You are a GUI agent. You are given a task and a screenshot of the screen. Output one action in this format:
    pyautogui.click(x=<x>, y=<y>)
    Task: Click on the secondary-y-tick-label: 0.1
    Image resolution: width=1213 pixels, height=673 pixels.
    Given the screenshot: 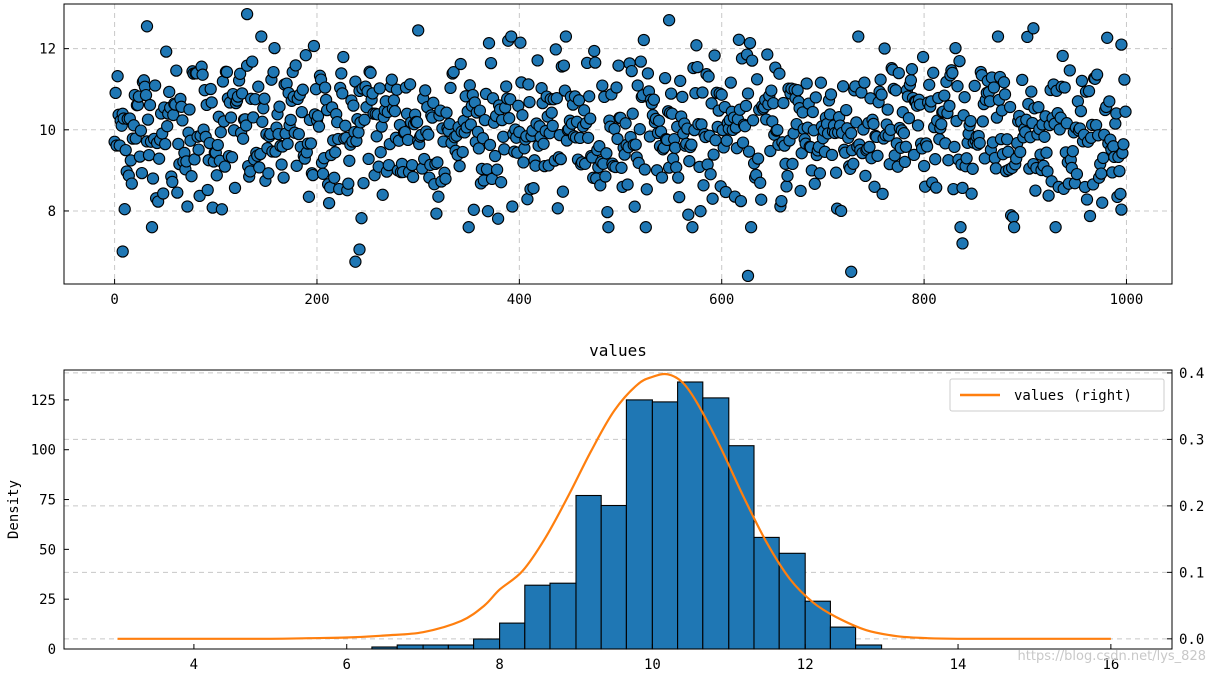 What is the action you would take?
    pyautogui.click(x=1191, y=573)
    